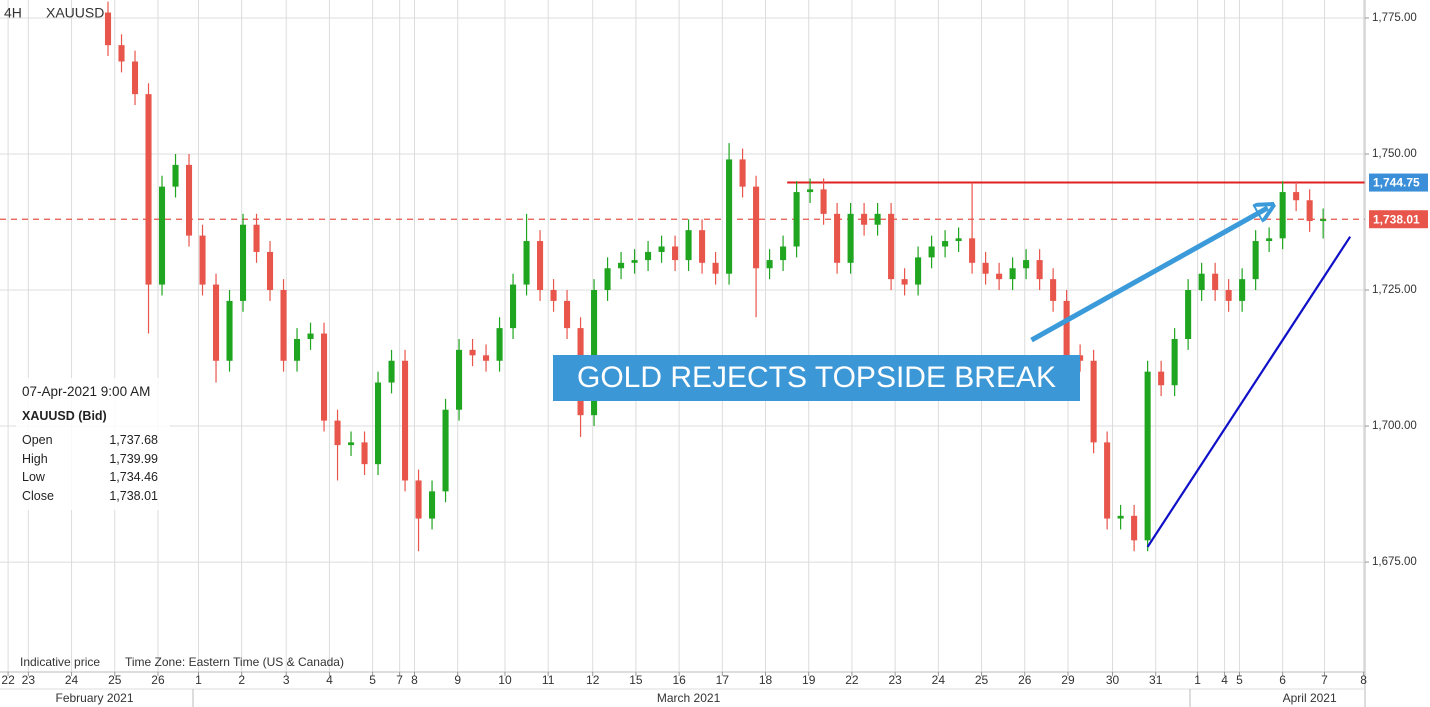 This screenshot has height=707, width=1430. What do you see at coordinates (1396, 219) in the screenshot?
I see `price-tag-label: 1,738.01` at bounding box center [1396, 219].